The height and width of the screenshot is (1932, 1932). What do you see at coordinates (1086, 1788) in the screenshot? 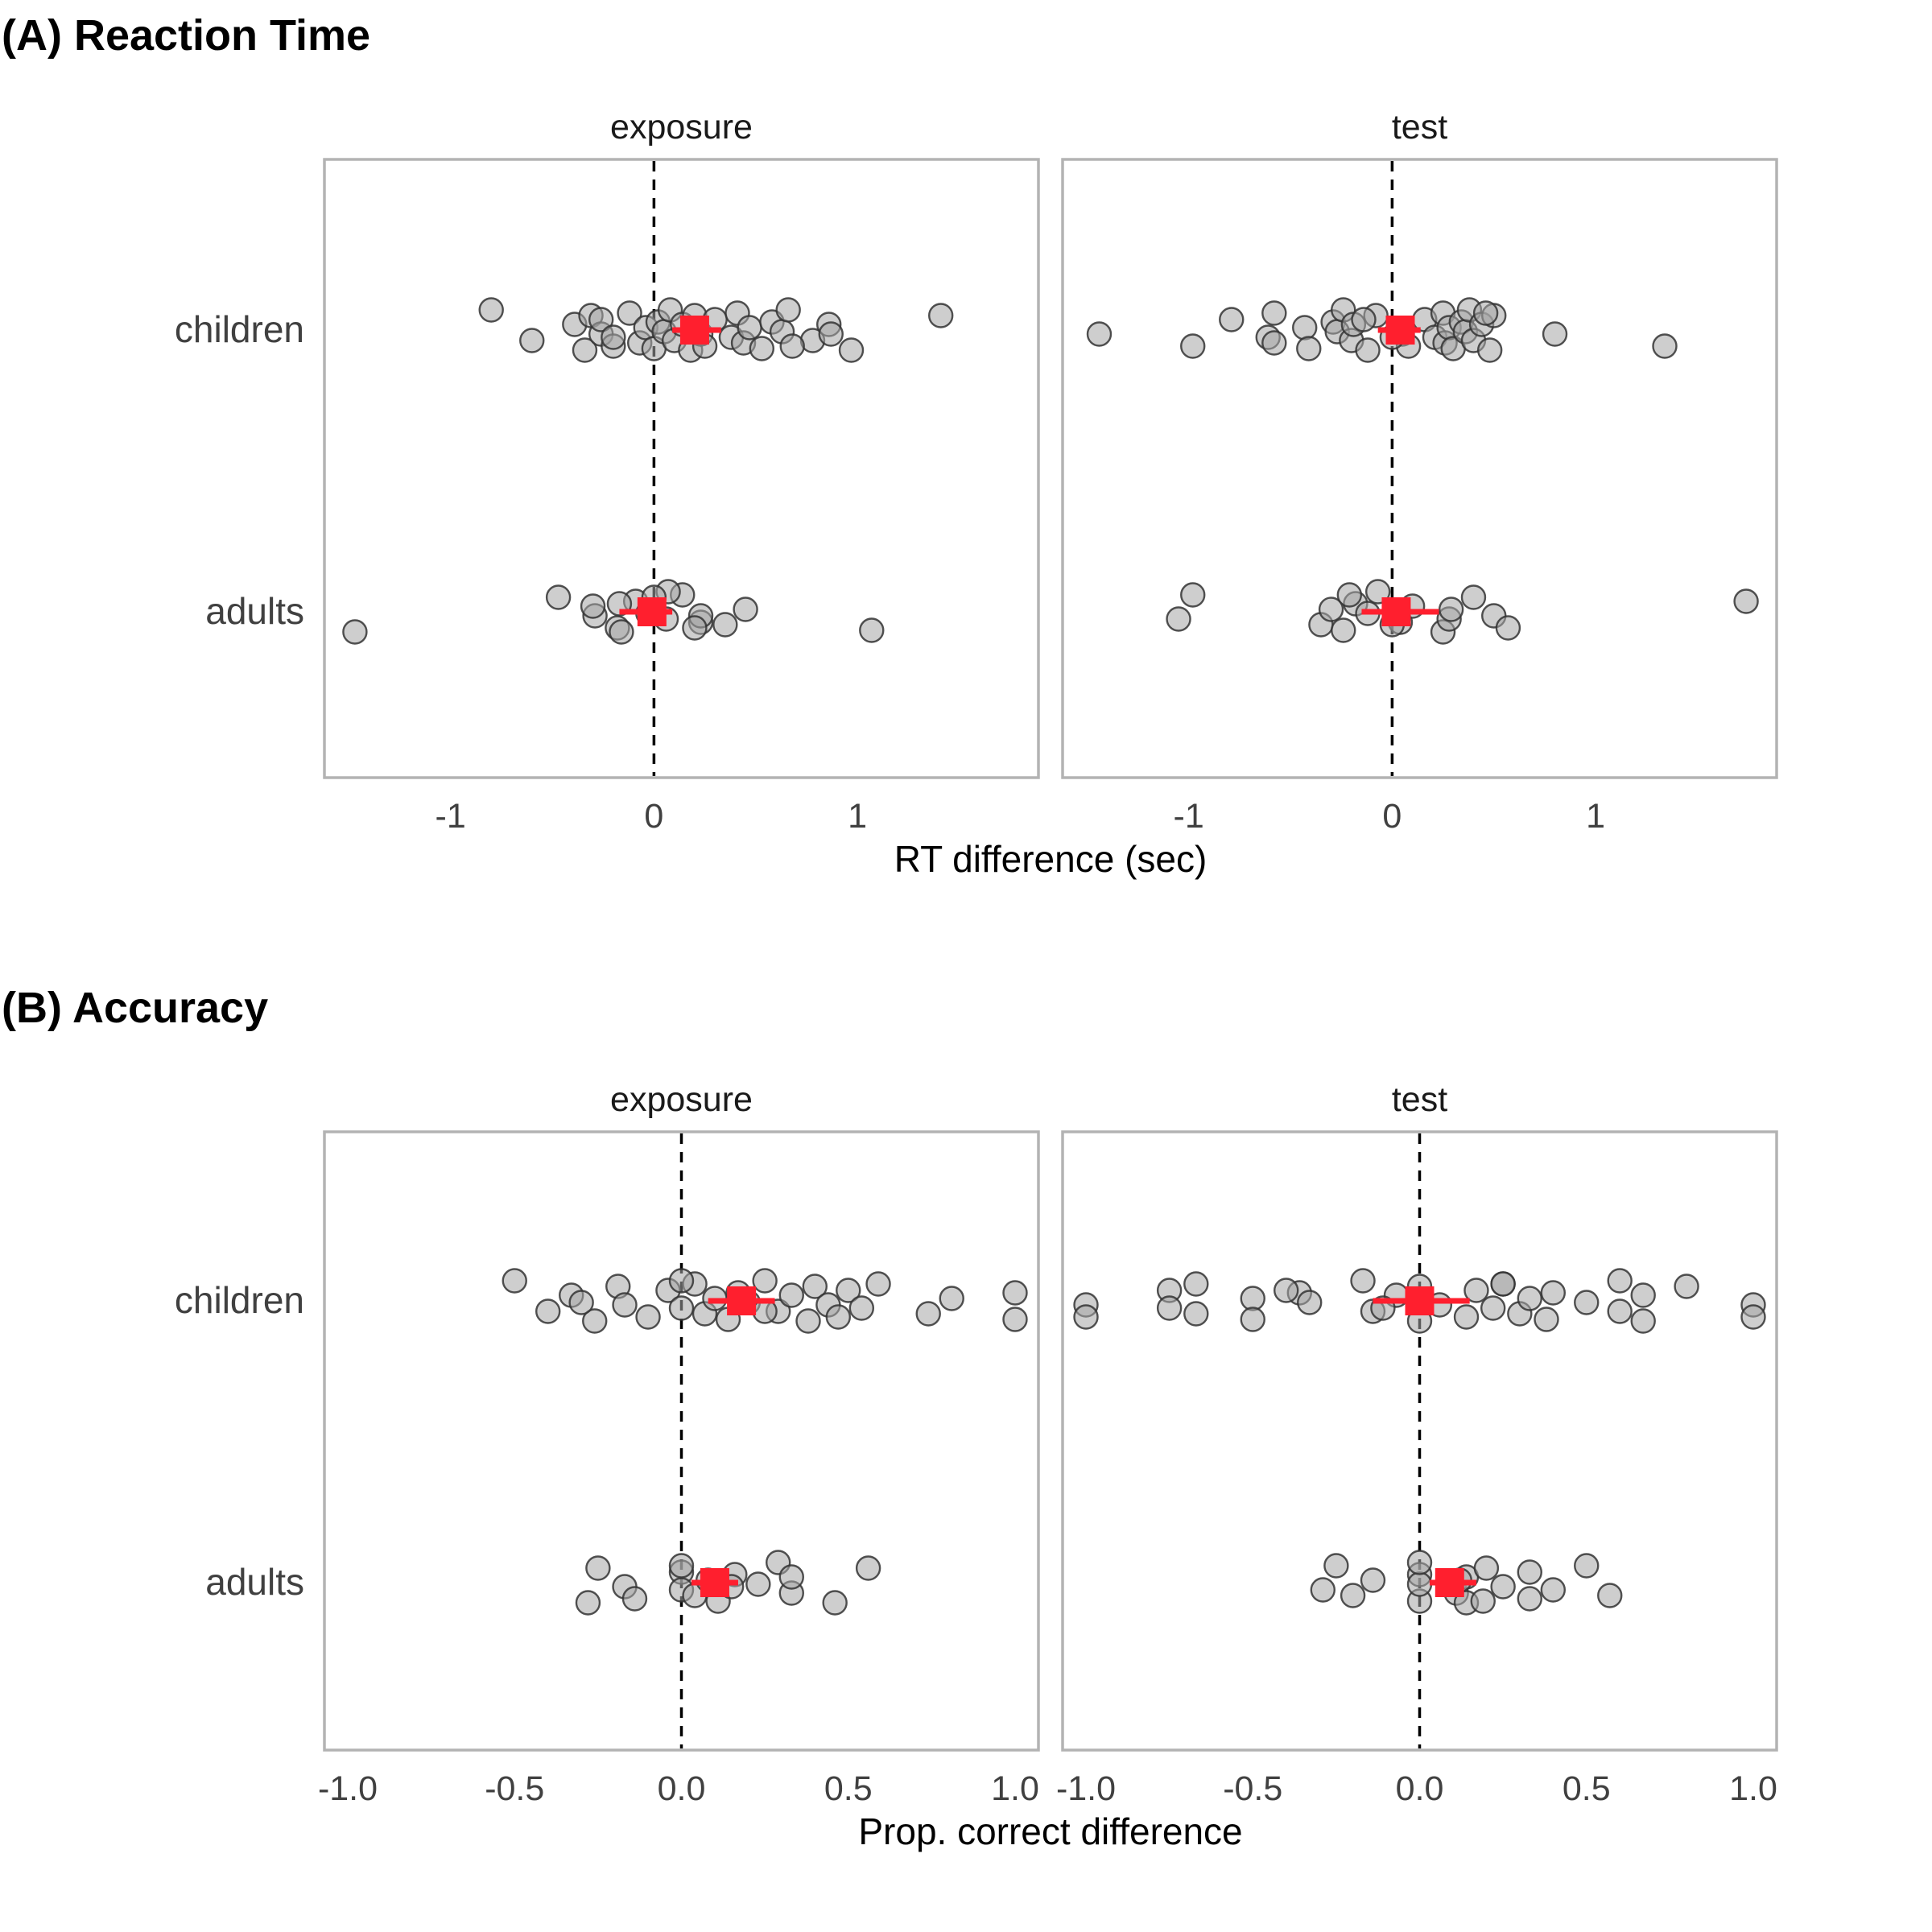
I see `x-tick-label: -1.0` at bounding box center [1086, 1788].